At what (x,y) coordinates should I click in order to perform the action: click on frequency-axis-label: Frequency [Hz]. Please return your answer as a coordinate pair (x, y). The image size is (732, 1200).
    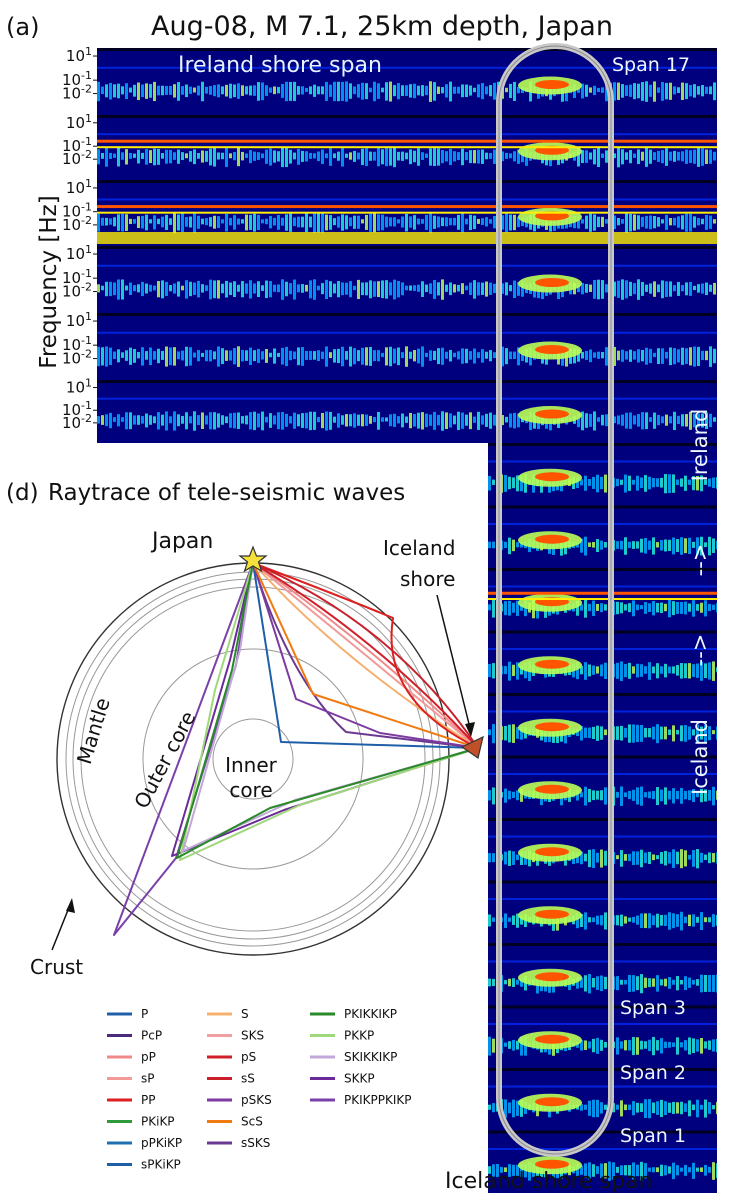
    Looking at the image, I should click on (49, 281).